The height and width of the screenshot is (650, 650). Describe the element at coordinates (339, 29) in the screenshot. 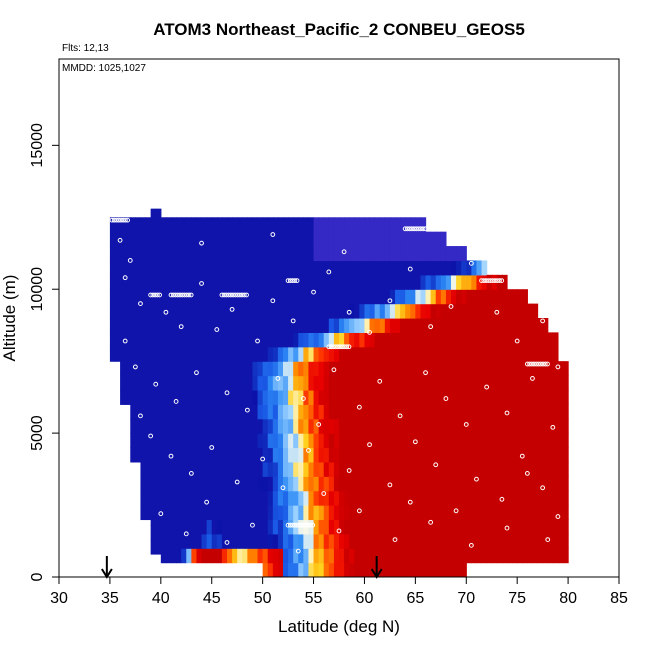

I see `chart-title: ATOM3 Northeast_Pacific_2 CONBEU_GEOS5` at that location.